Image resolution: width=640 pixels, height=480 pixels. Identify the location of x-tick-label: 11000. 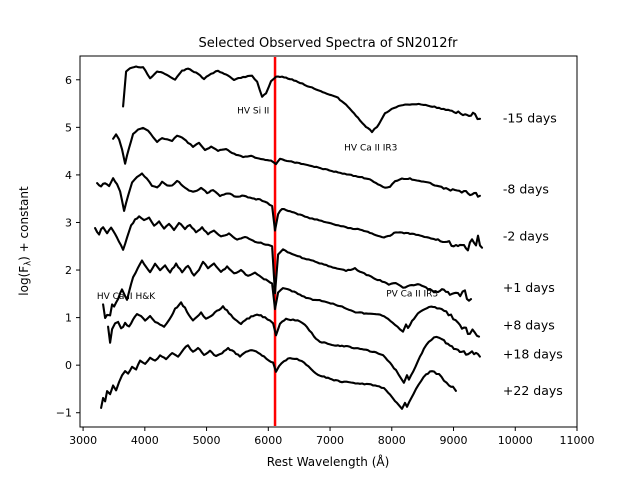
(577, 440).